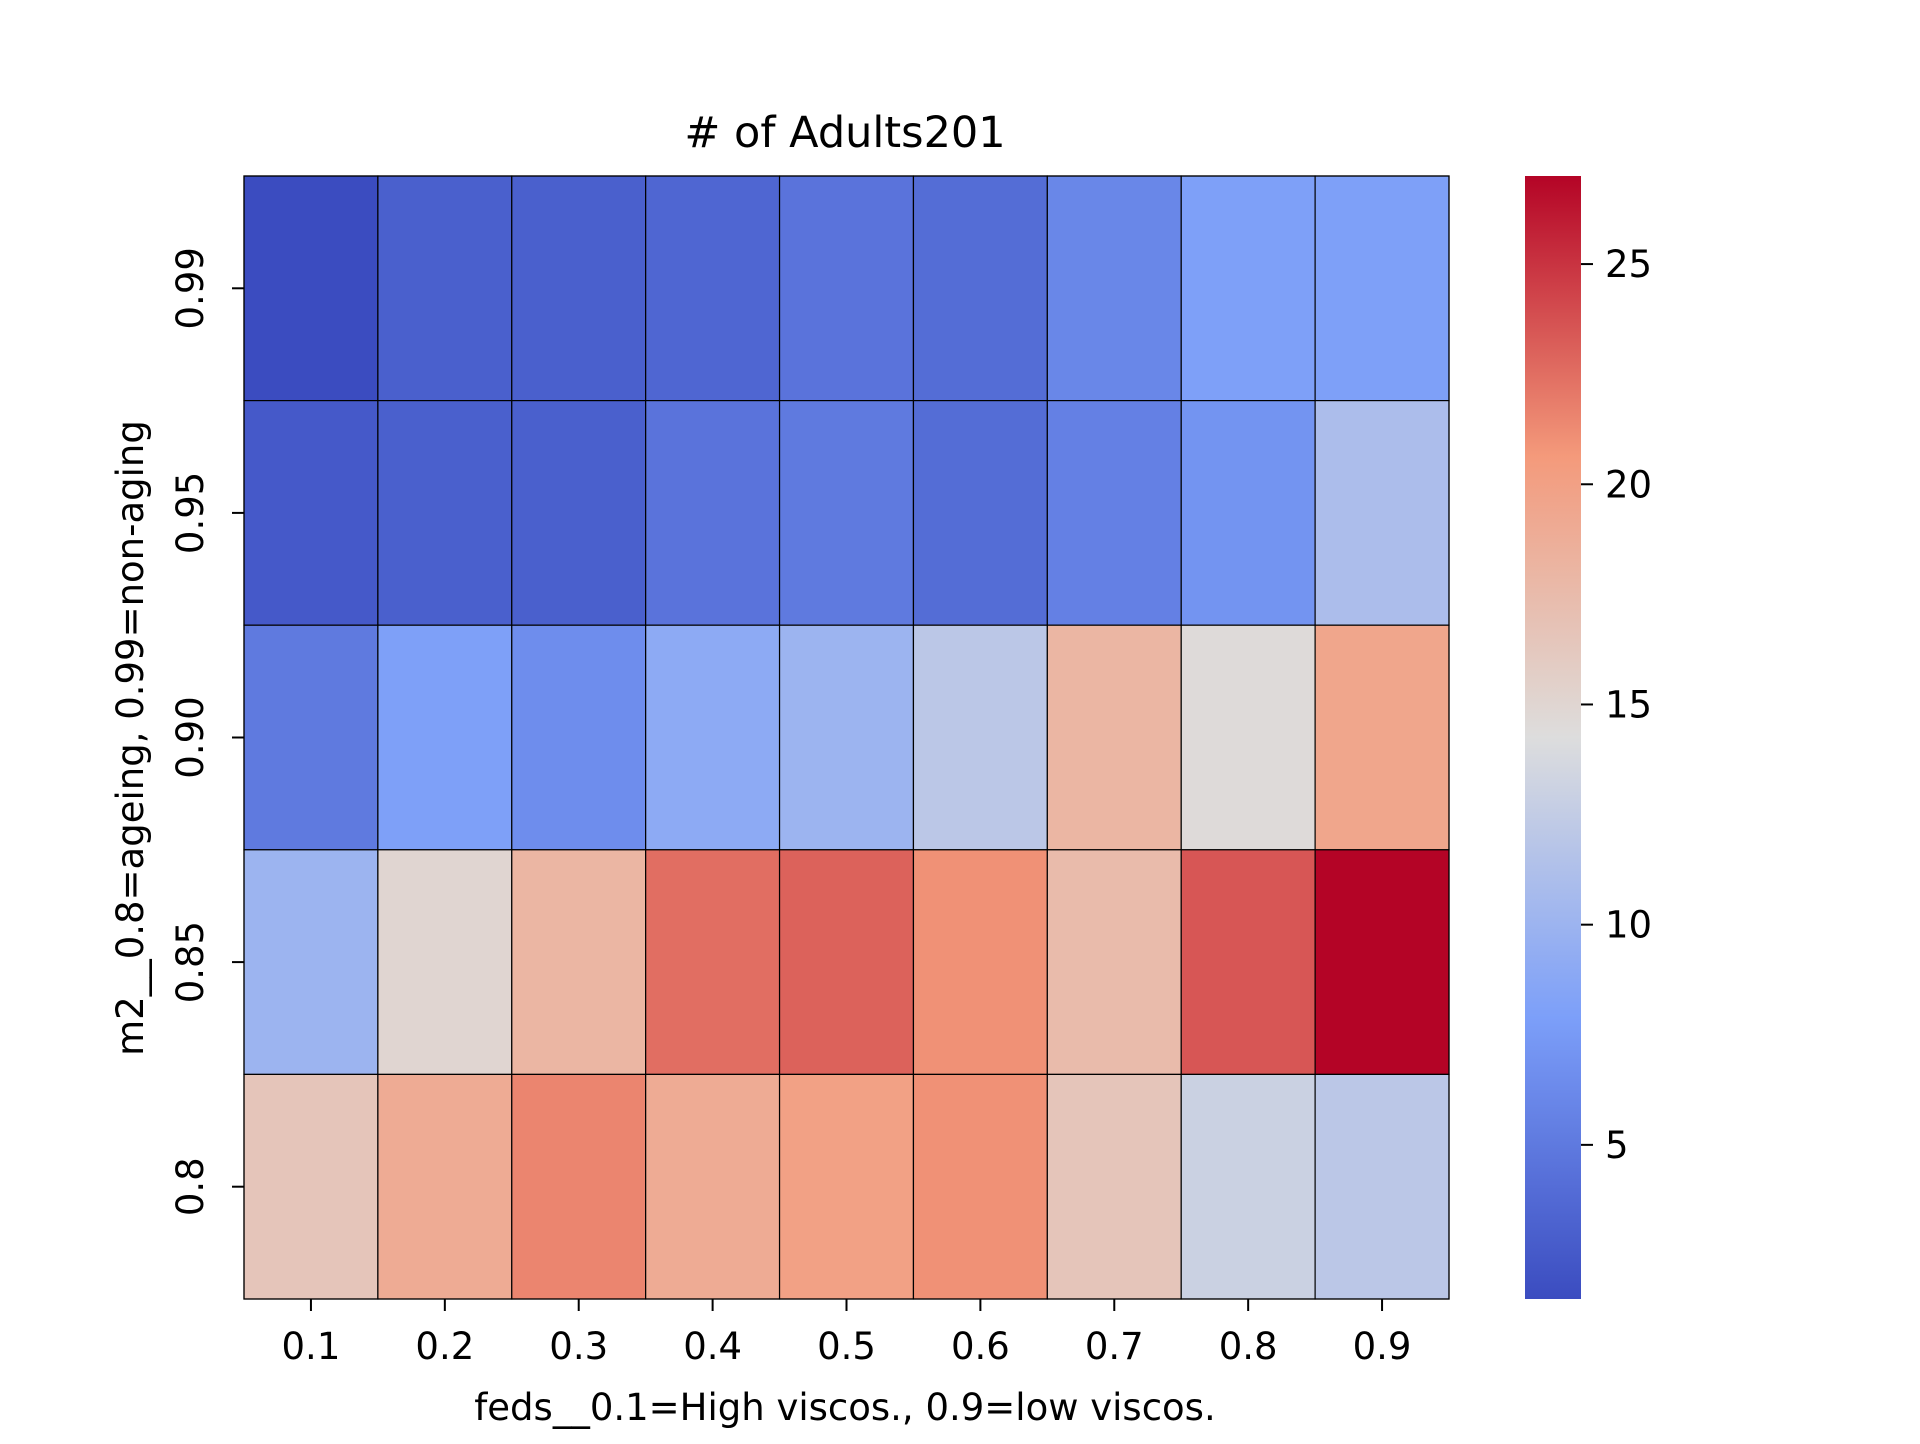  I want to click on x-tick-label: 0.5, so click(846, 1346).